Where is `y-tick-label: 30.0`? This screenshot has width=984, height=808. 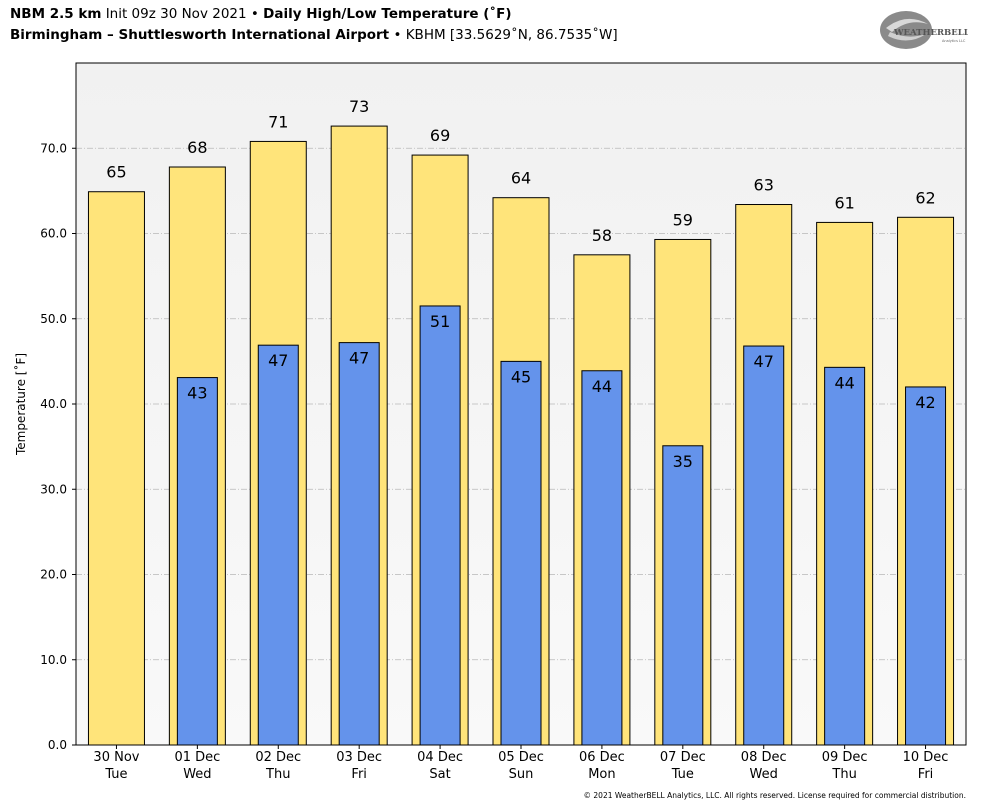 y-tick-label: 30.0 is located at coordinates (53, 489).